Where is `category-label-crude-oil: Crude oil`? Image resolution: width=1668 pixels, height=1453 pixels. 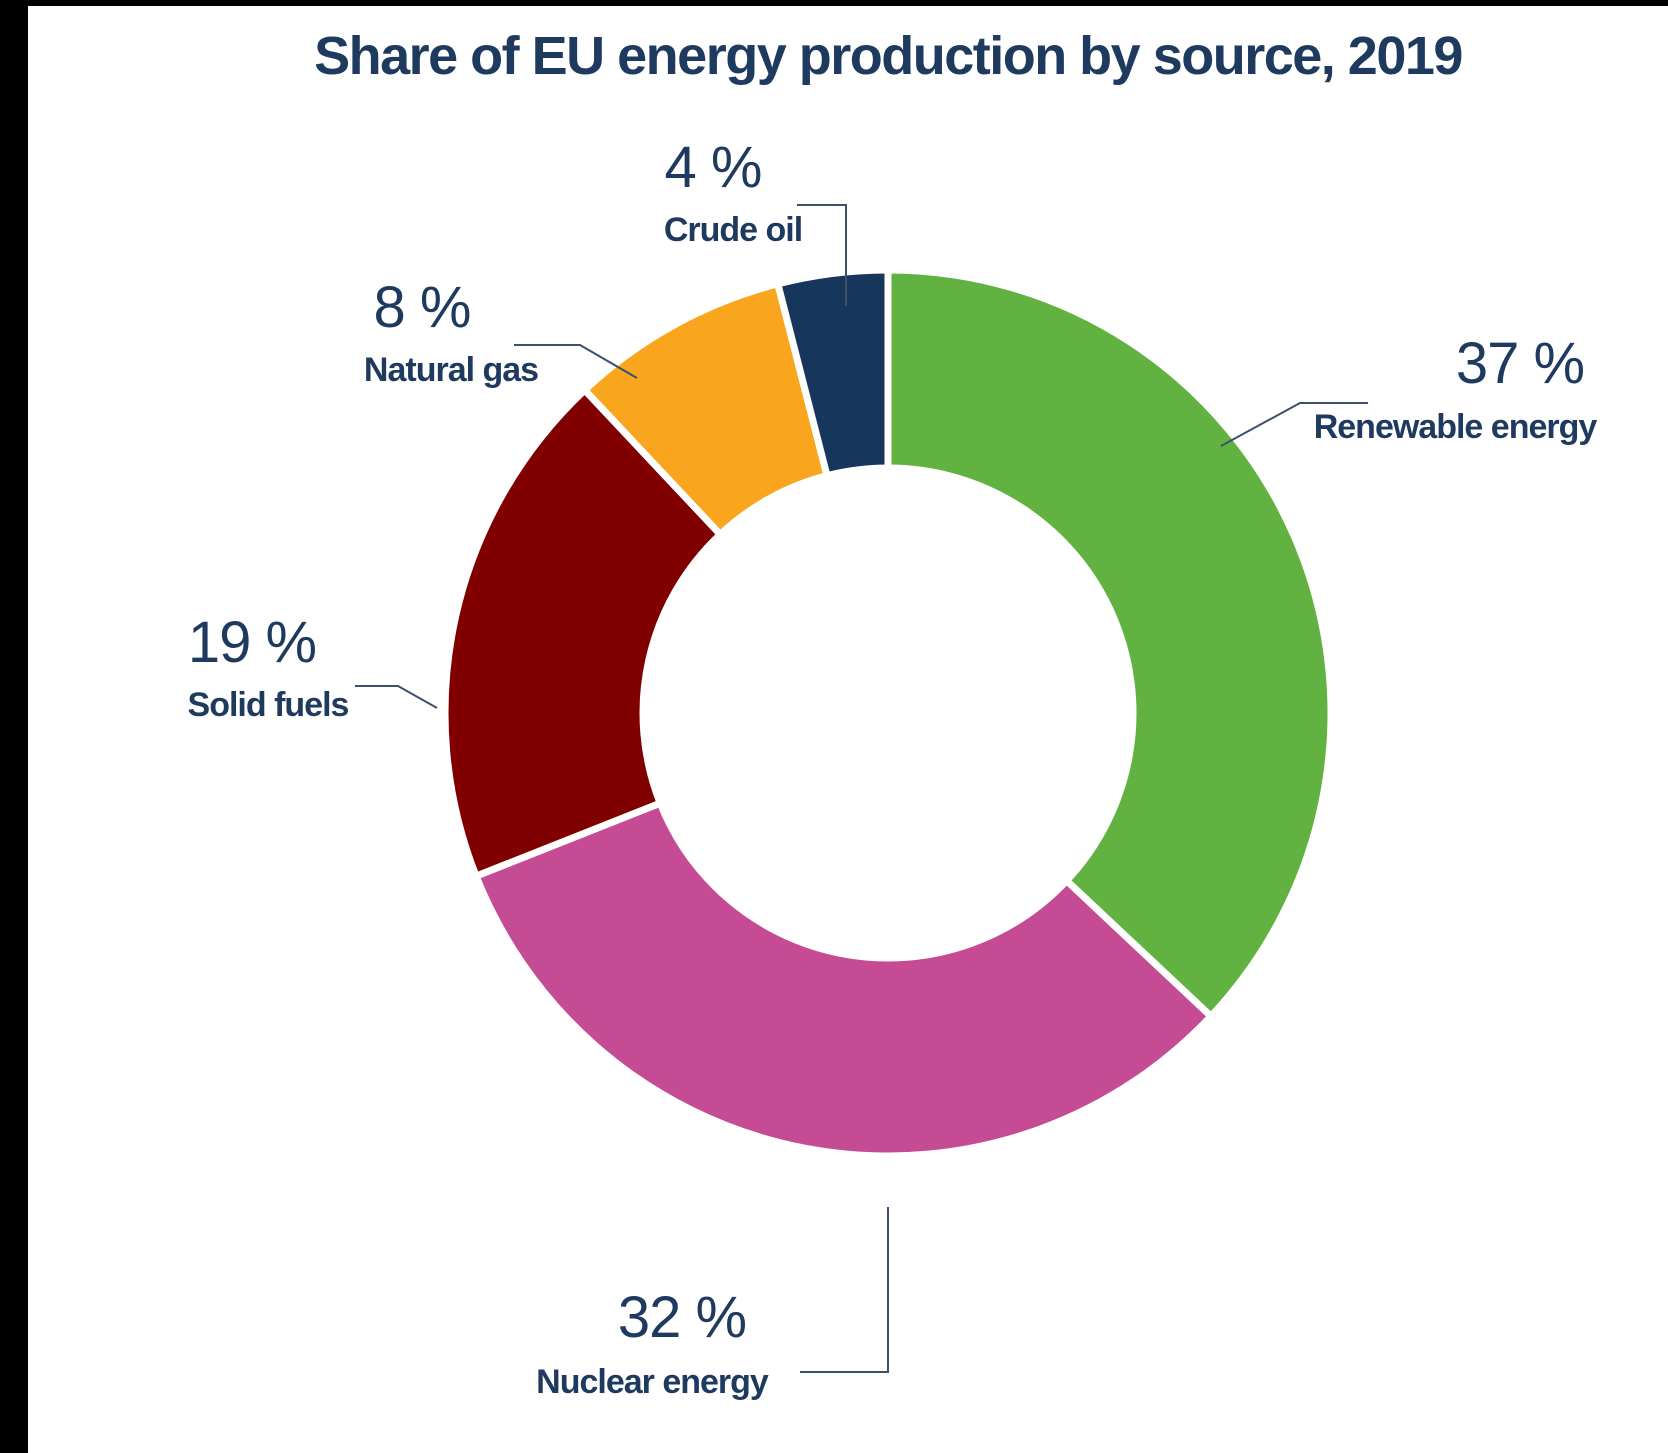
category-label-crude-oil: Crude oil is located at coordinates (733, 230).